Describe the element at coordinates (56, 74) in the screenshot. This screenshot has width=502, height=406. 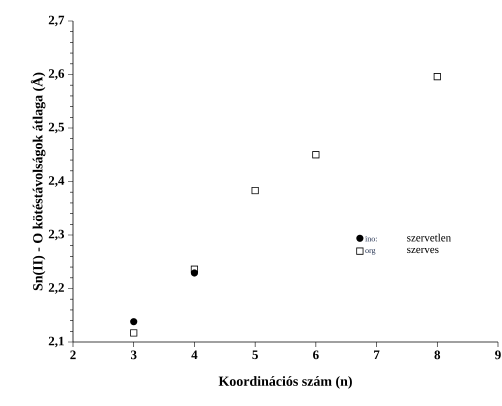
I see `y-tick-label: 2,6` at that location.